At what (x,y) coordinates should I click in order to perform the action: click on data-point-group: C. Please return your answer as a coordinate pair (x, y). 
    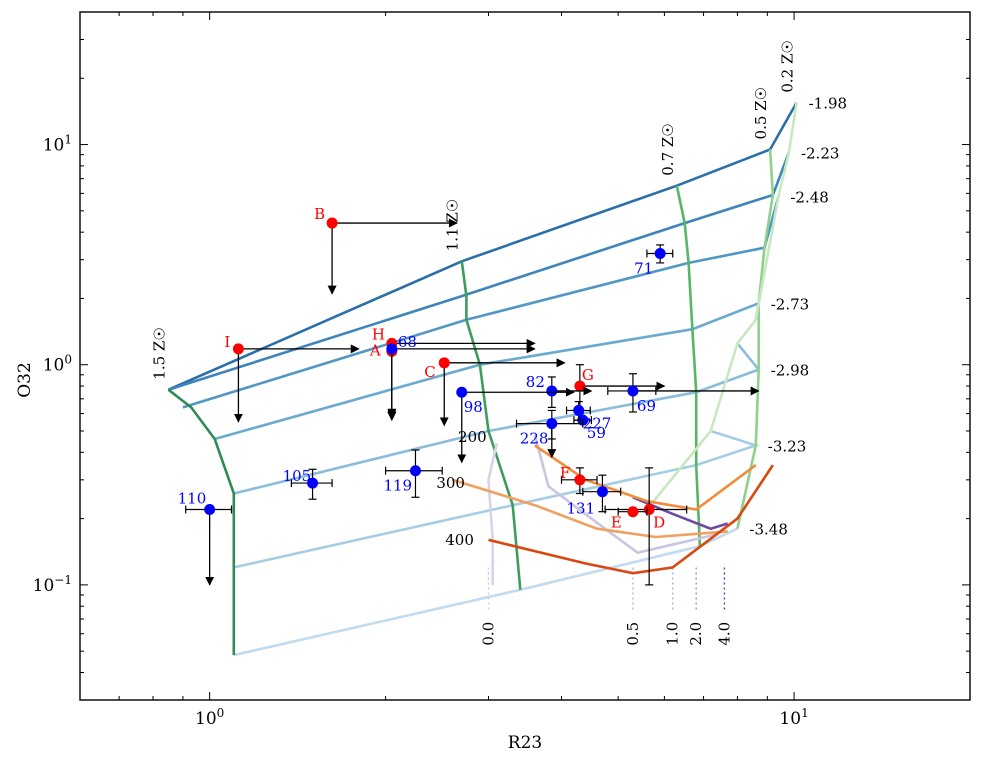
    Looking at the image, I should click on (495, 392).